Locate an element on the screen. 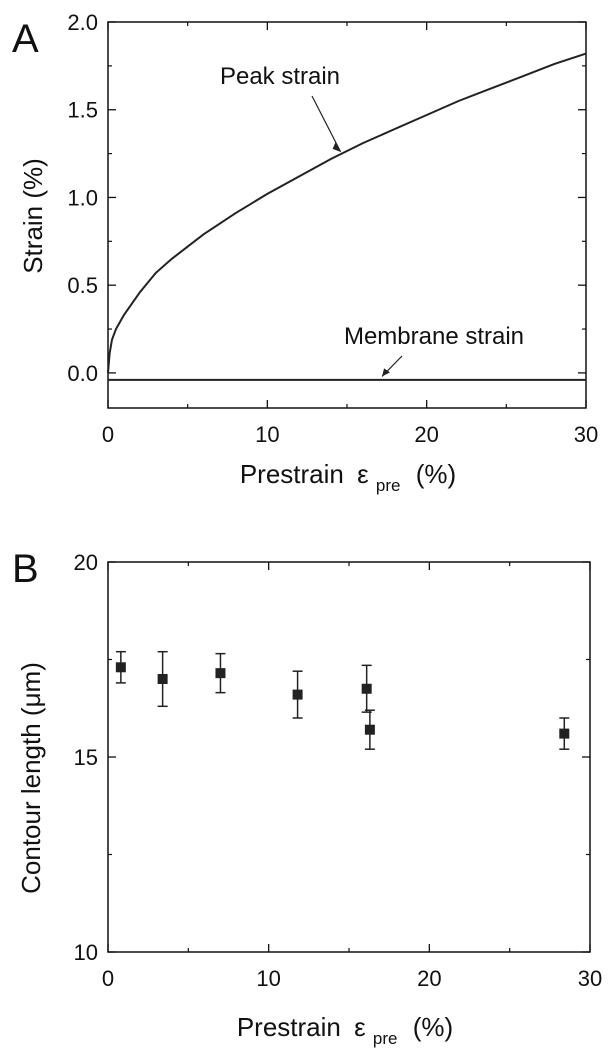 The width and height of the screenshot is (610, 1056). y-tick-label: 10 is located at coordinates (86, 952).